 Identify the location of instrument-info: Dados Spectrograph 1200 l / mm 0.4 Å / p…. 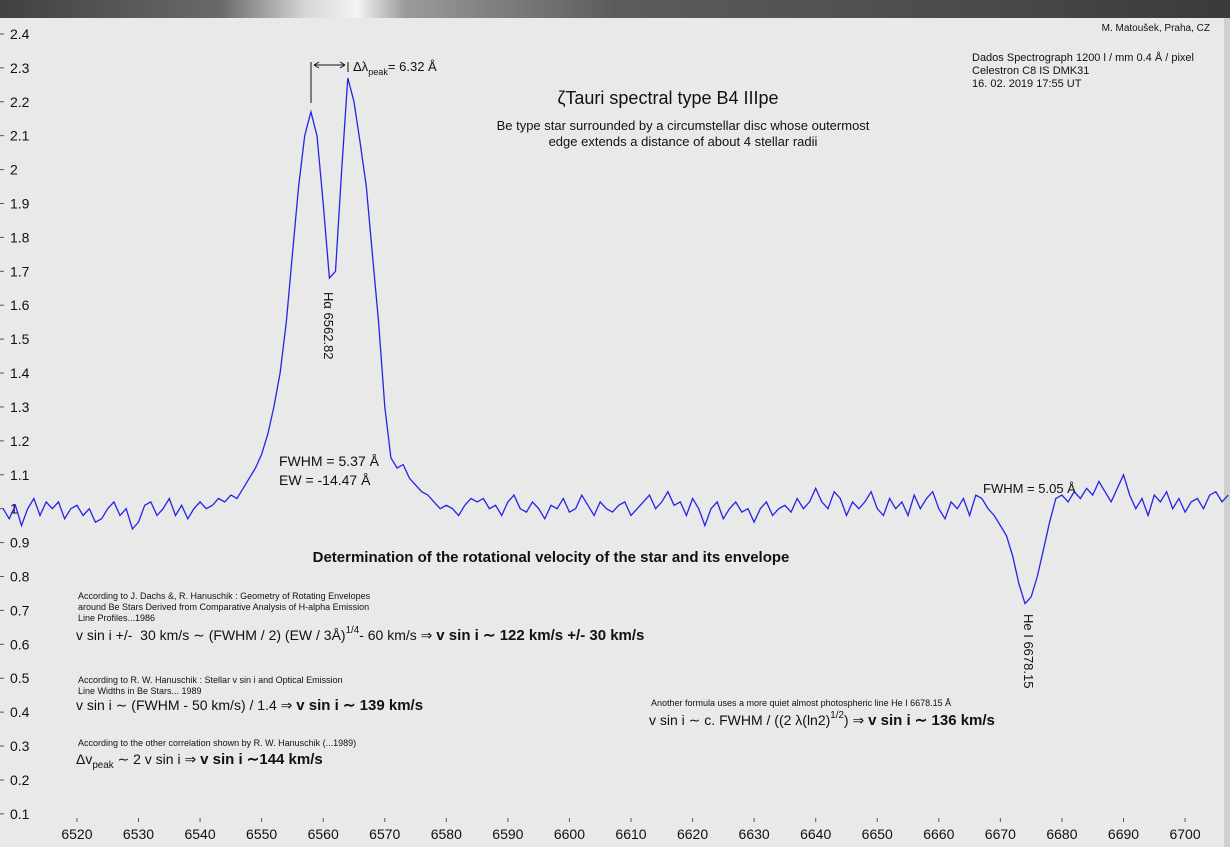
(1083, 57).